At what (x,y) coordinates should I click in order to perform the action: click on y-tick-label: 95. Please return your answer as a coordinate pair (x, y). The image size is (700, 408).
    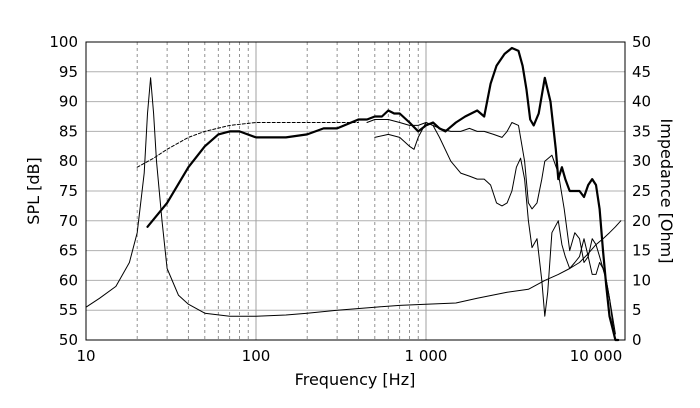
    Looking at the image, I should click on (68, 72).